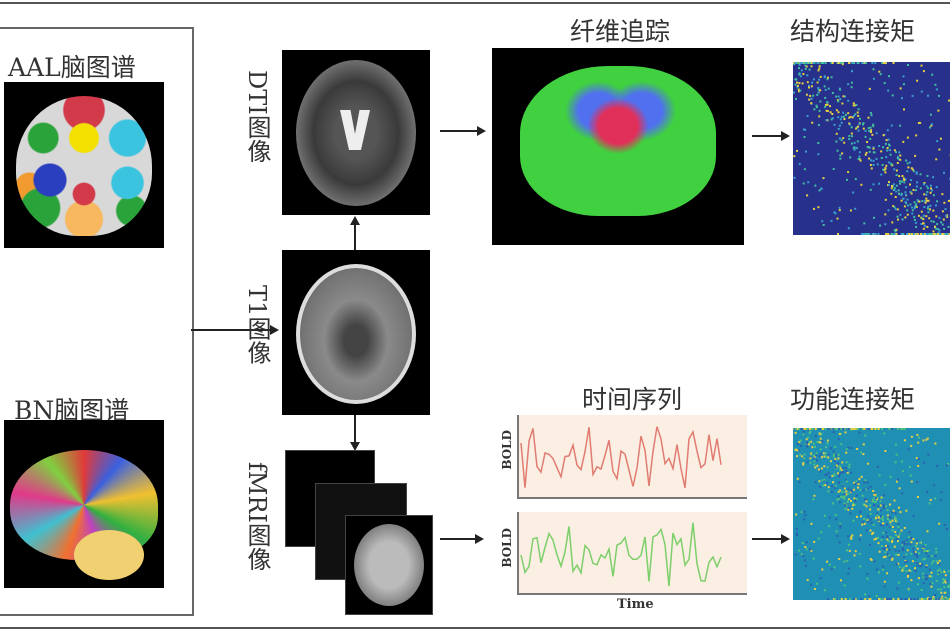 The image size is (950, 632). I want to click on bold-label-top: BOLD, so click(507, 450).